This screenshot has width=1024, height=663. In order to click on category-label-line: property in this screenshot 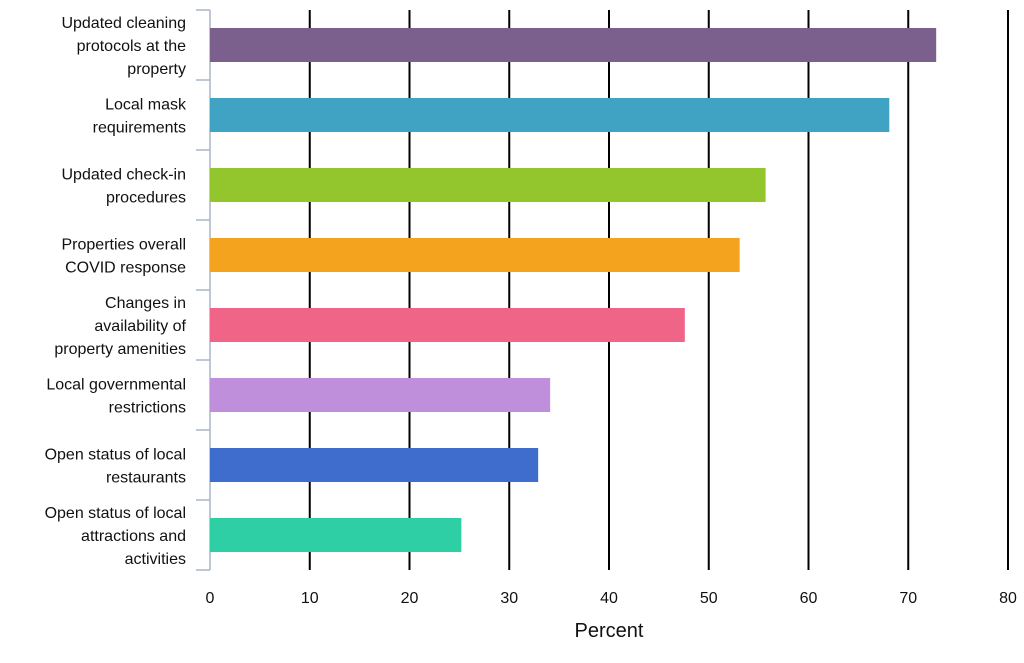, I will do `click(156, 69)`.